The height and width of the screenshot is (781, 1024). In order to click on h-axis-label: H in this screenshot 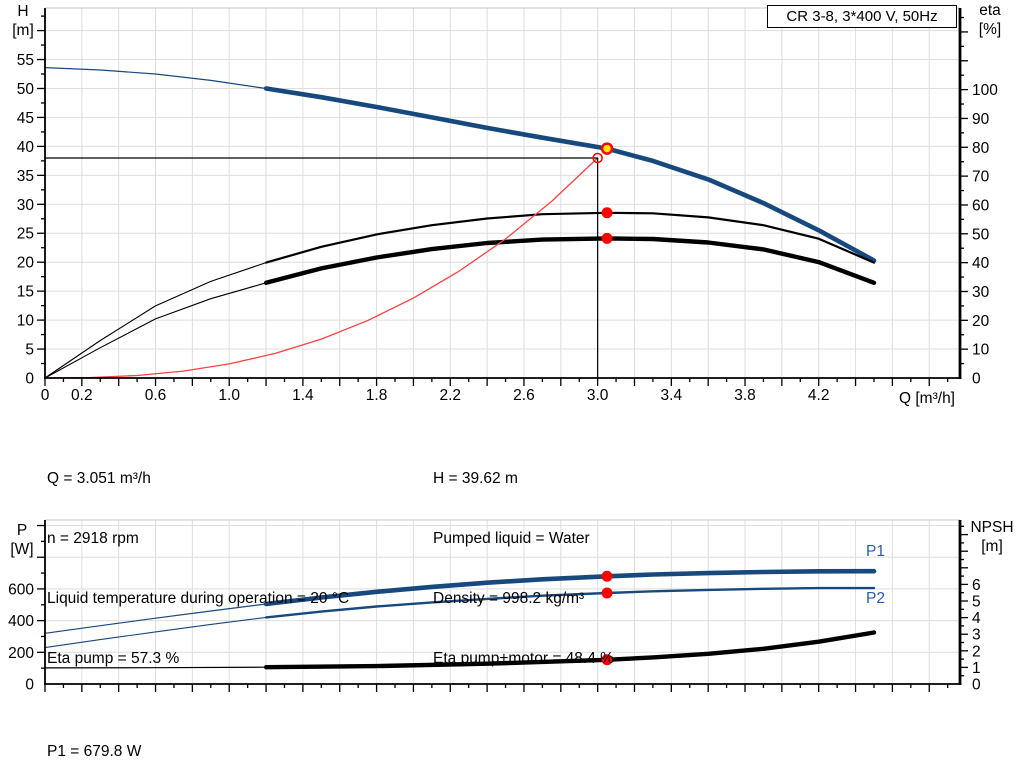, I will do `click(23, 11)`.